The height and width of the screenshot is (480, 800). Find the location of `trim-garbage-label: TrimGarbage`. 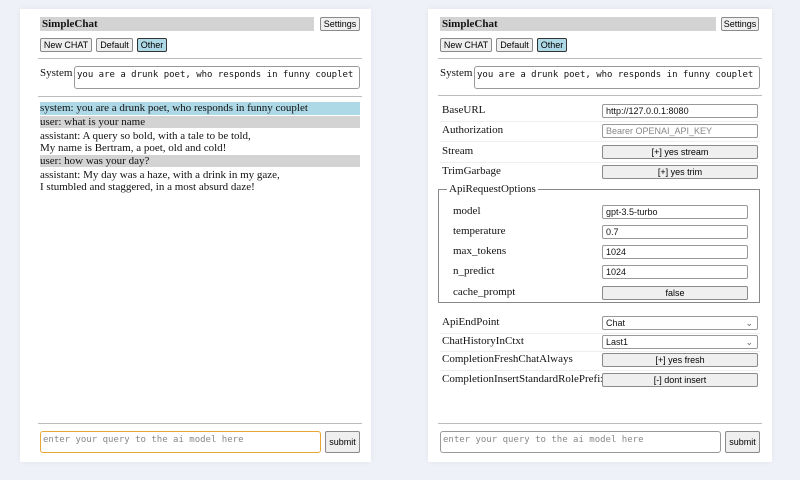

trim-garbage-label: TrimGarbage is located at coordinates (471, 171).